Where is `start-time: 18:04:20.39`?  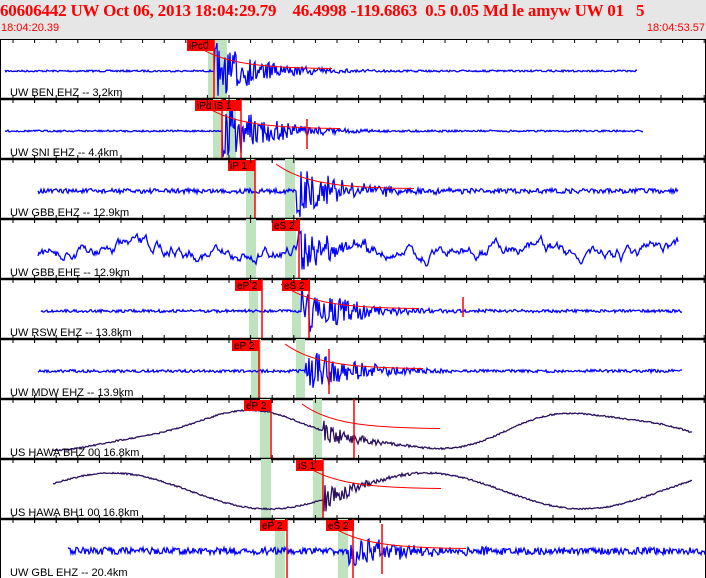 start-time: 18:04:20.39 is located at coordinates (30, 28).